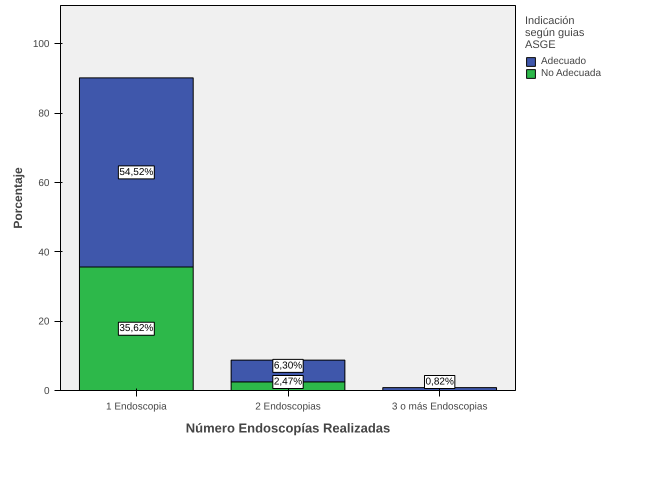 This screenshot has width=656, height=479. What do you see at coordinates (563, 61) in the screenshot?
I see `legend-label: Adecuado` at bounding box center [563, 61].